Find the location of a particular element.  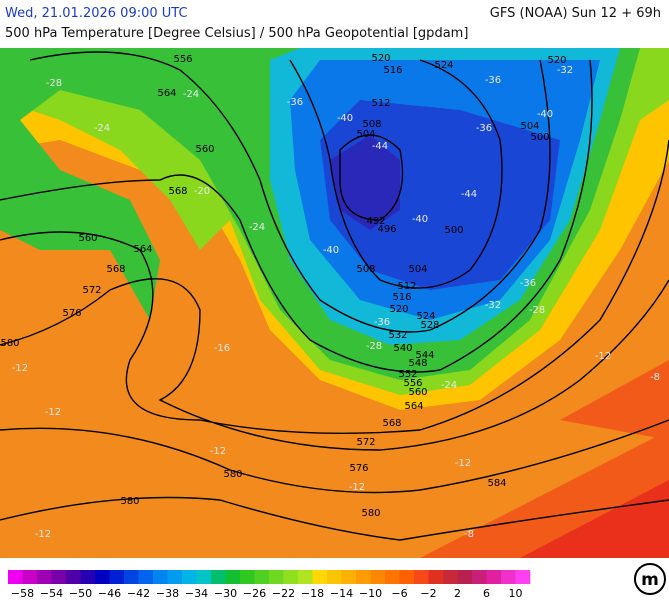

geopotential-label: 512 is located at coordinates (406, 286).